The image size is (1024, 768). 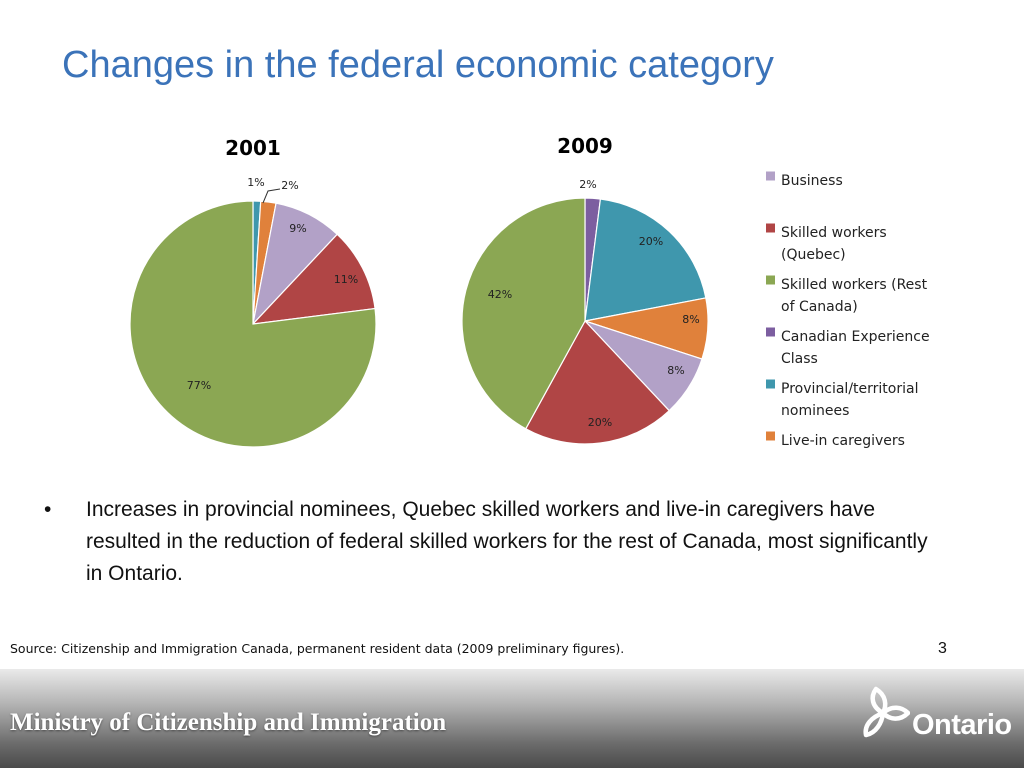 What do you see at coordinates (770, 176) in the screenshot?
I see `legend-swatch-business` at bounding box center [770, 176].